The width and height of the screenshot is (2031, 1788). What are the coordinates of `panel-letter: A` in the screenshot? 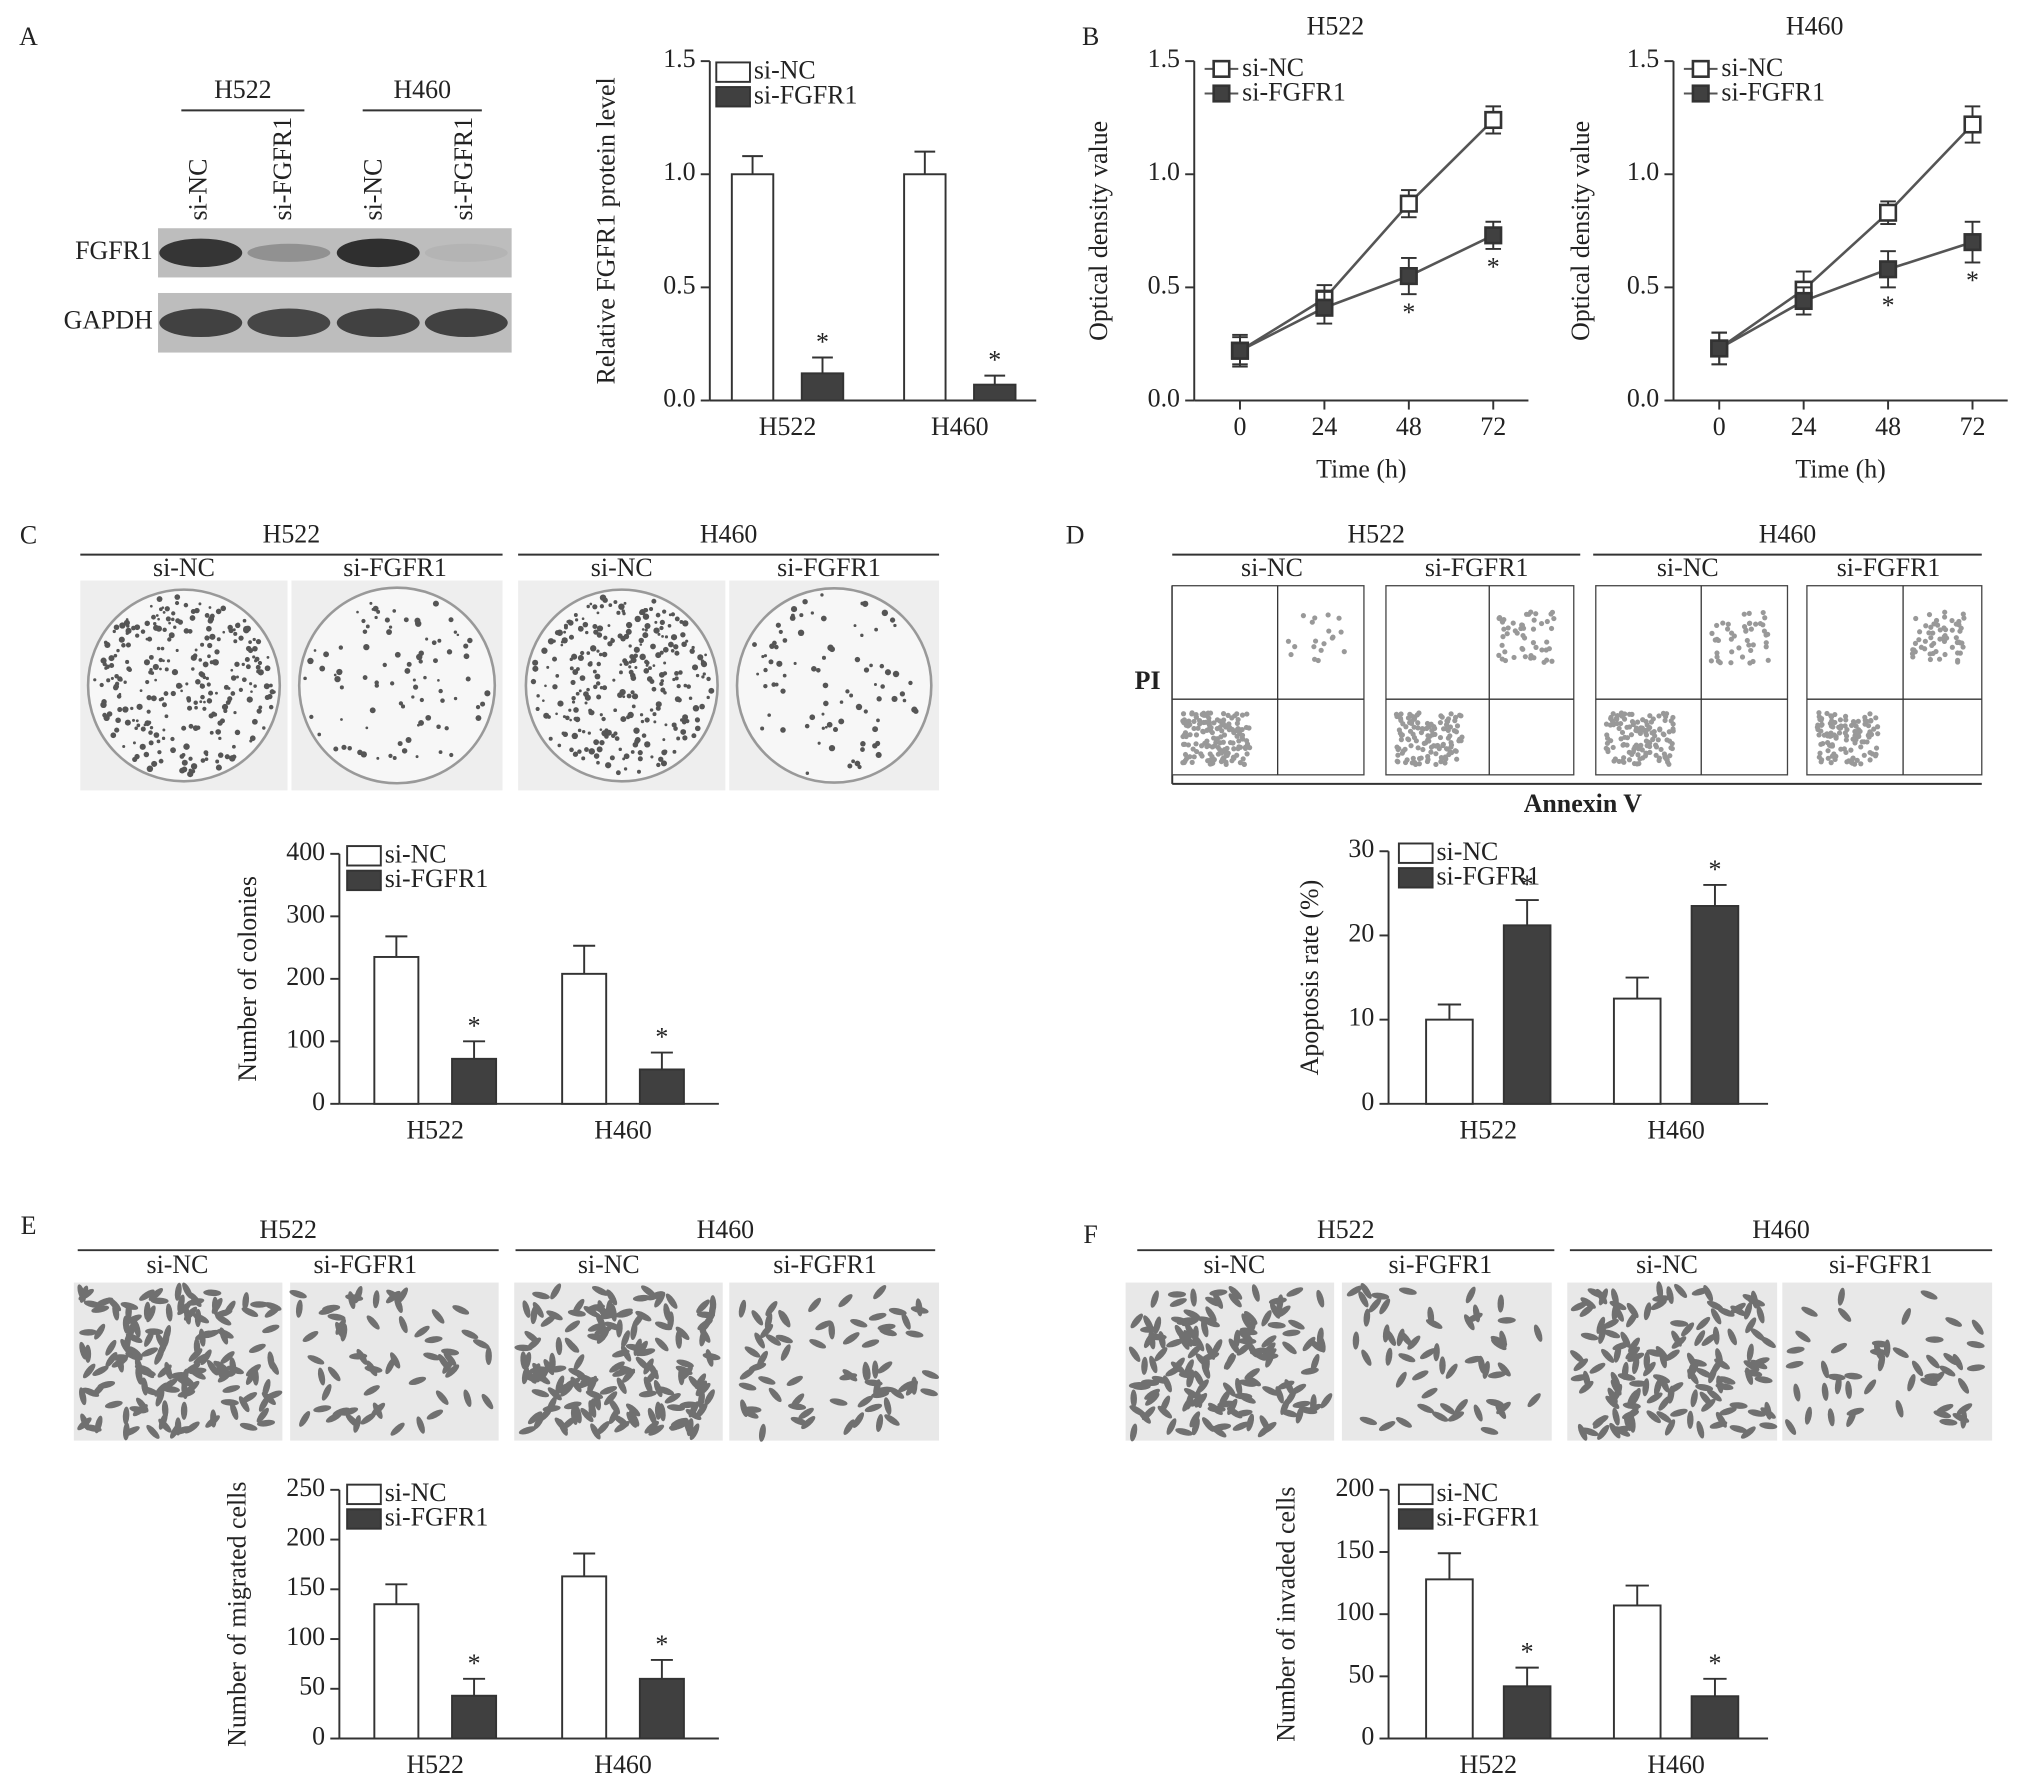 It's located at (28, 36).